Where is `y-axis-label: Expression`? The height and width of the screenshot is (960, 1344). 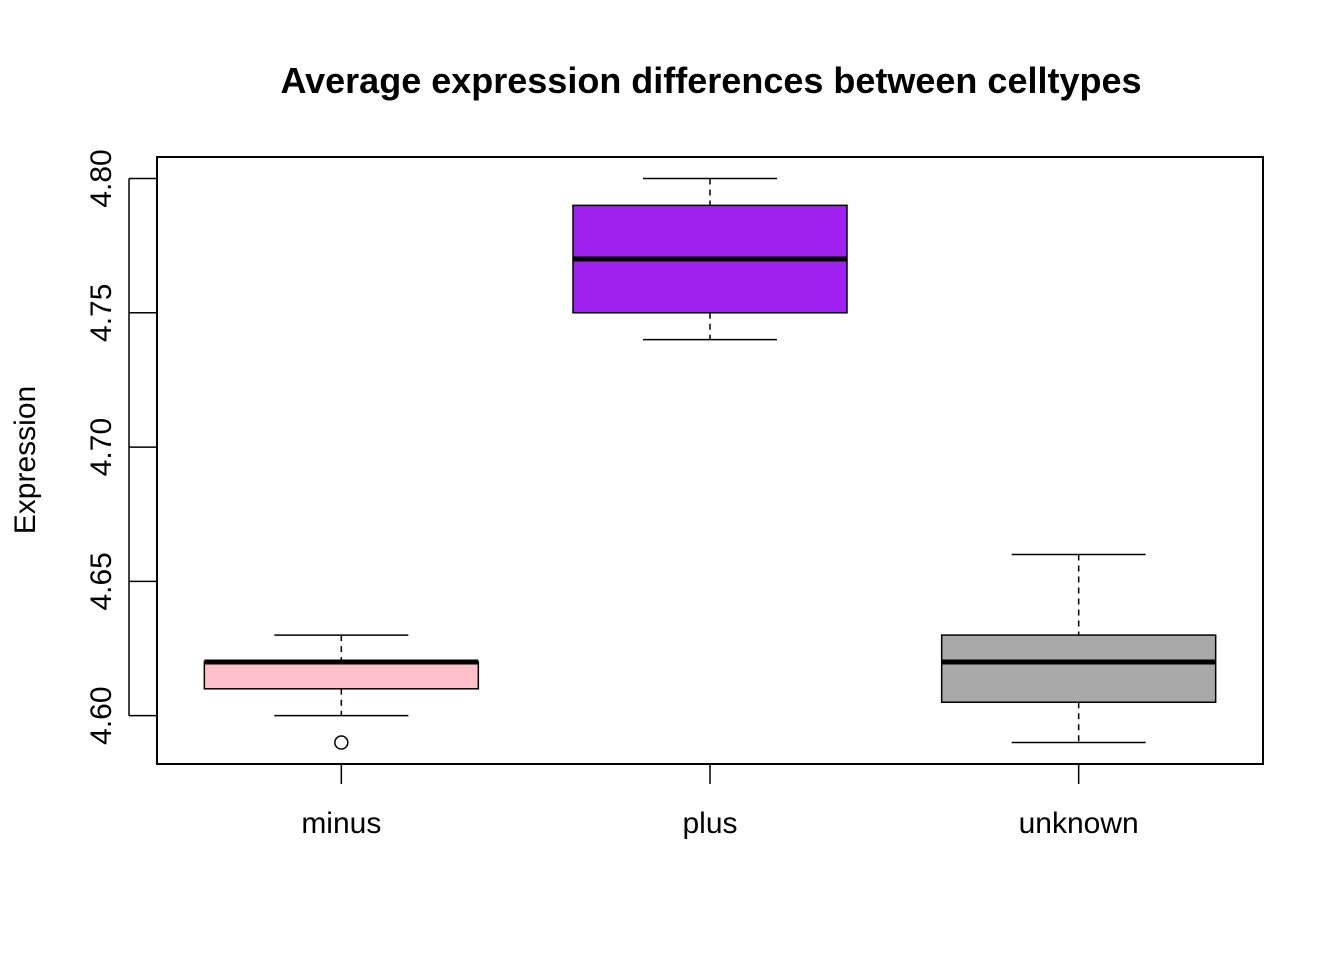 y-axis-label: Expression is located at coordinates (25, 460).